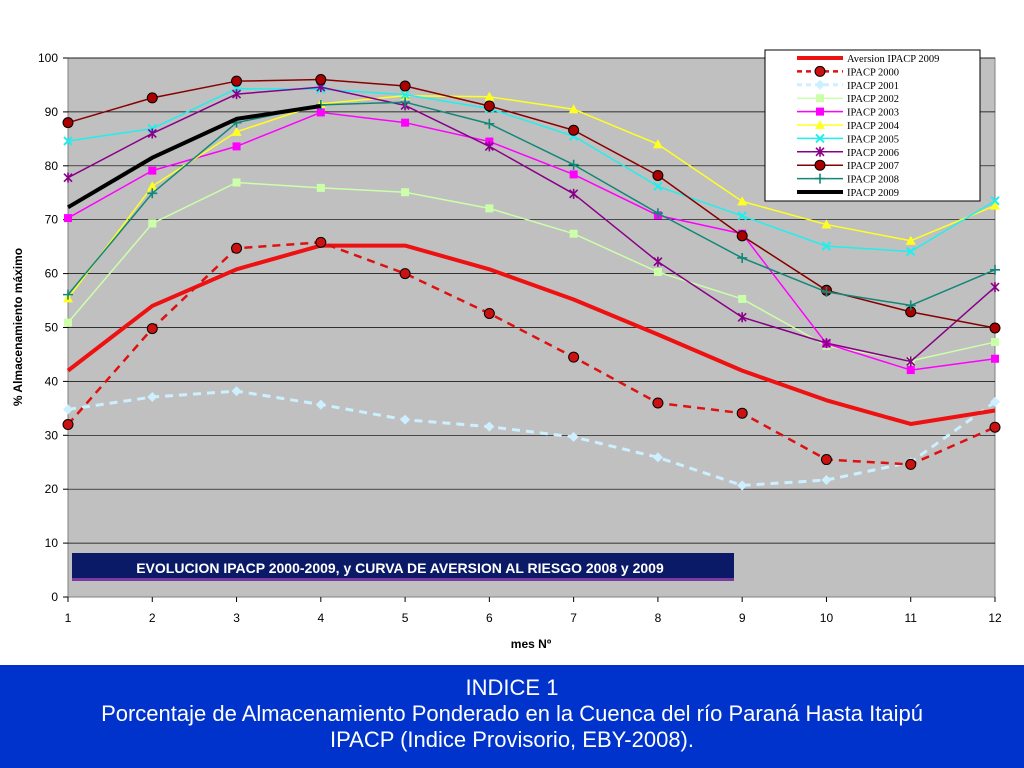 The height and width of the screenshot is (768, 1024). What do you see at coordinates (54, 597) in the screenshot?
I see `y-tick-label-0: 0` at bounding box center [54, 597].